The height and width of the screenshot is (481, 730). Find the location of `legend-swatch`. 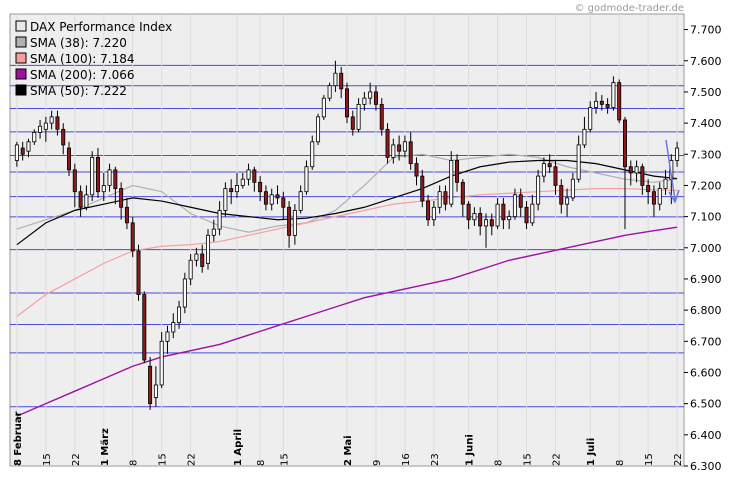

legend-swatch is located at coordinates (21, 90).